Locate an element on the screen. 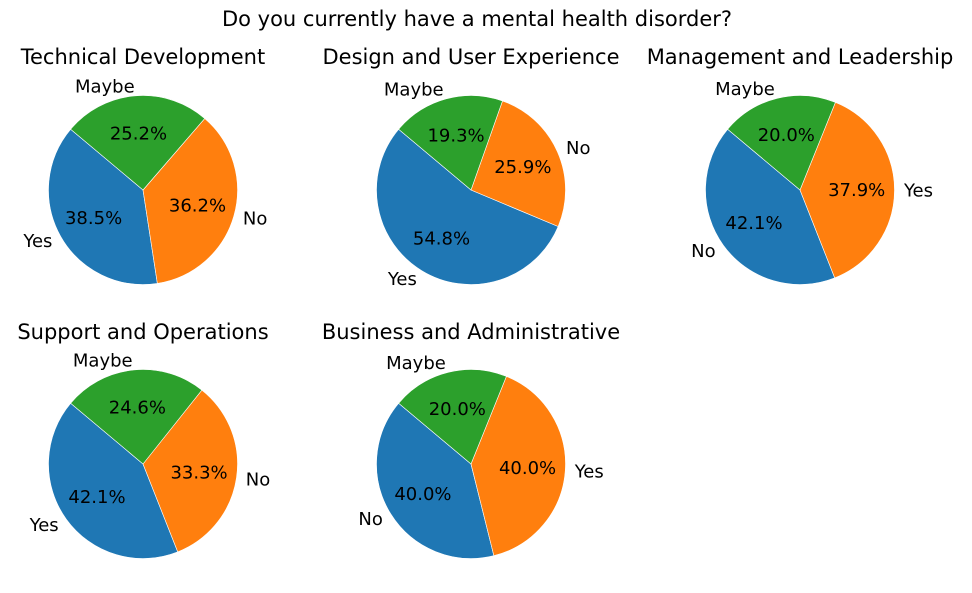  pie-percent-yes: 40.0% is located at coordinates (527, 468).